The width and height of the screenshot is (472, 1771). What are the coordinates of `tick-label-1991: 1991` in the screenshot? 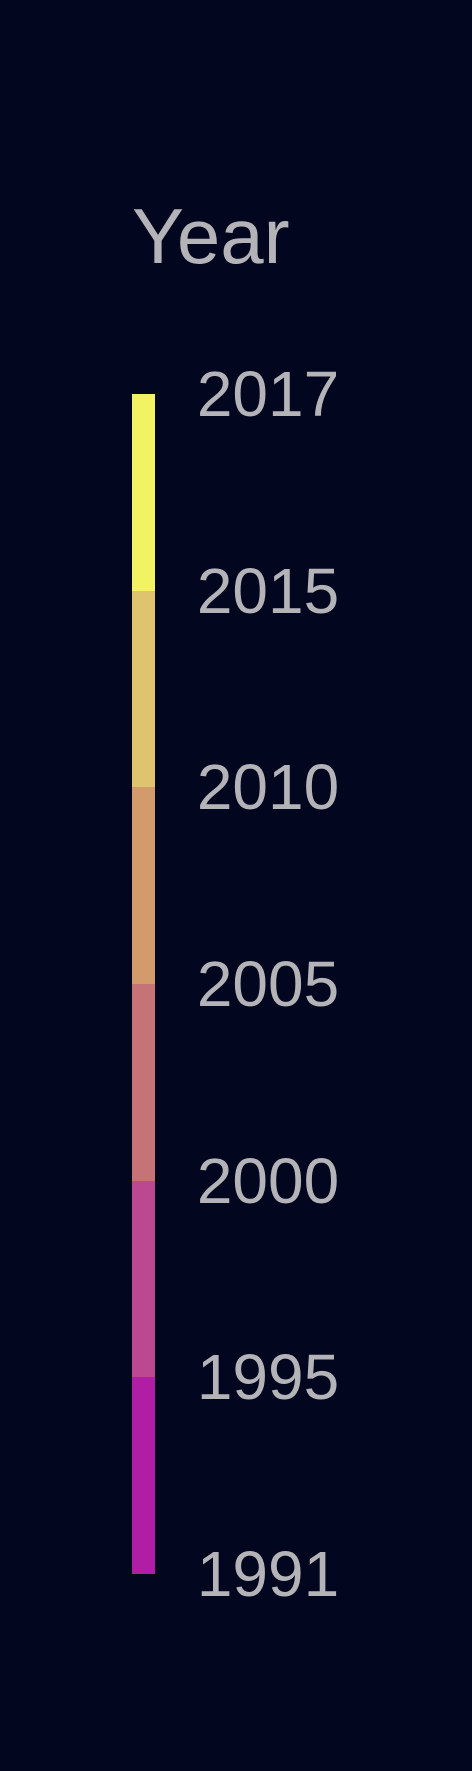 It's located at (268, 1574).